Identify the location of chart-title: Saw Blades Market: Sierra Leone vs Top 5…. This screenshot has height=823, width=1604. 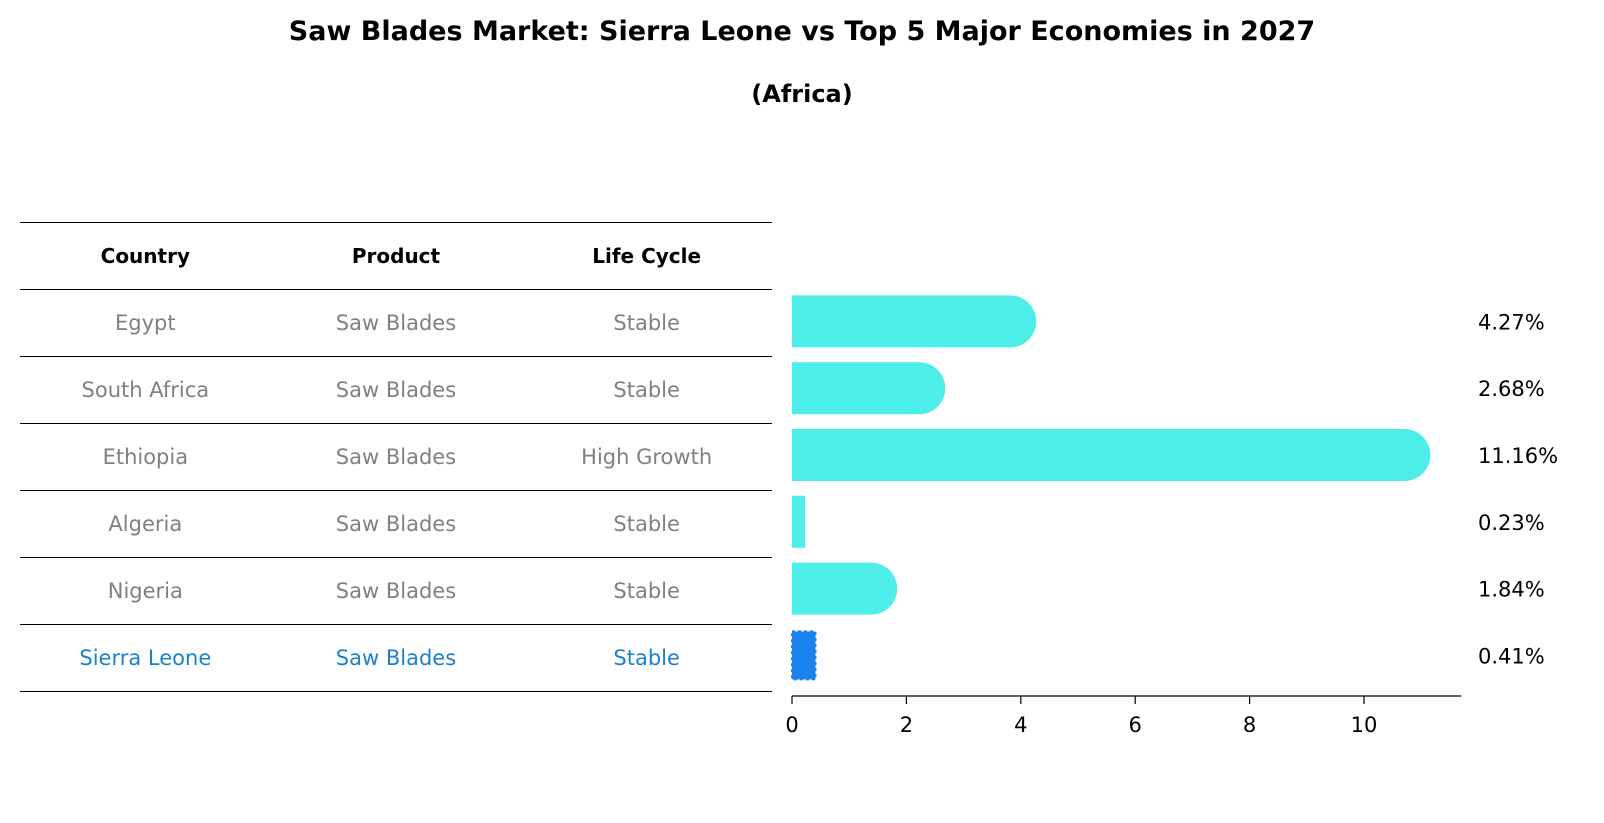
(802, 31).